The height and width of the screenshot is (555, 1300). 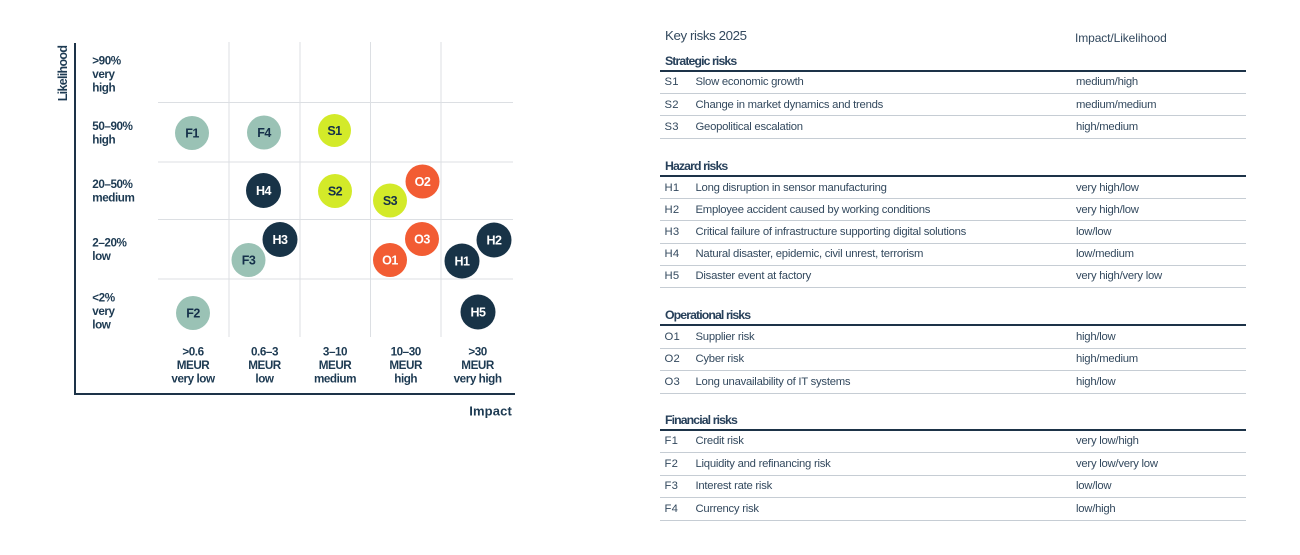 What do you see at coordinates (106, 60) in the screenshot?
I see `svg-text: >90%` at bounding box center [106, 60].